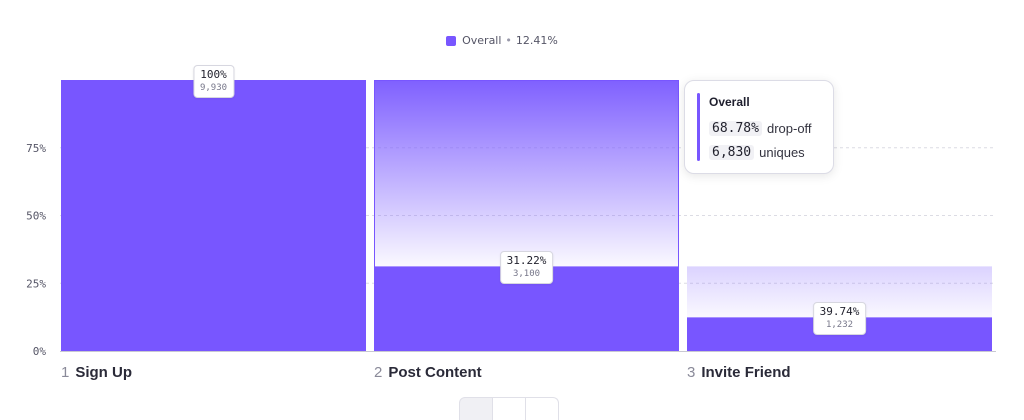 Image resolution: width=1024 pixels, height=420 pixels. I want to click on tooltip-uniques-row: 6,830 uniques, so click(757, 152).